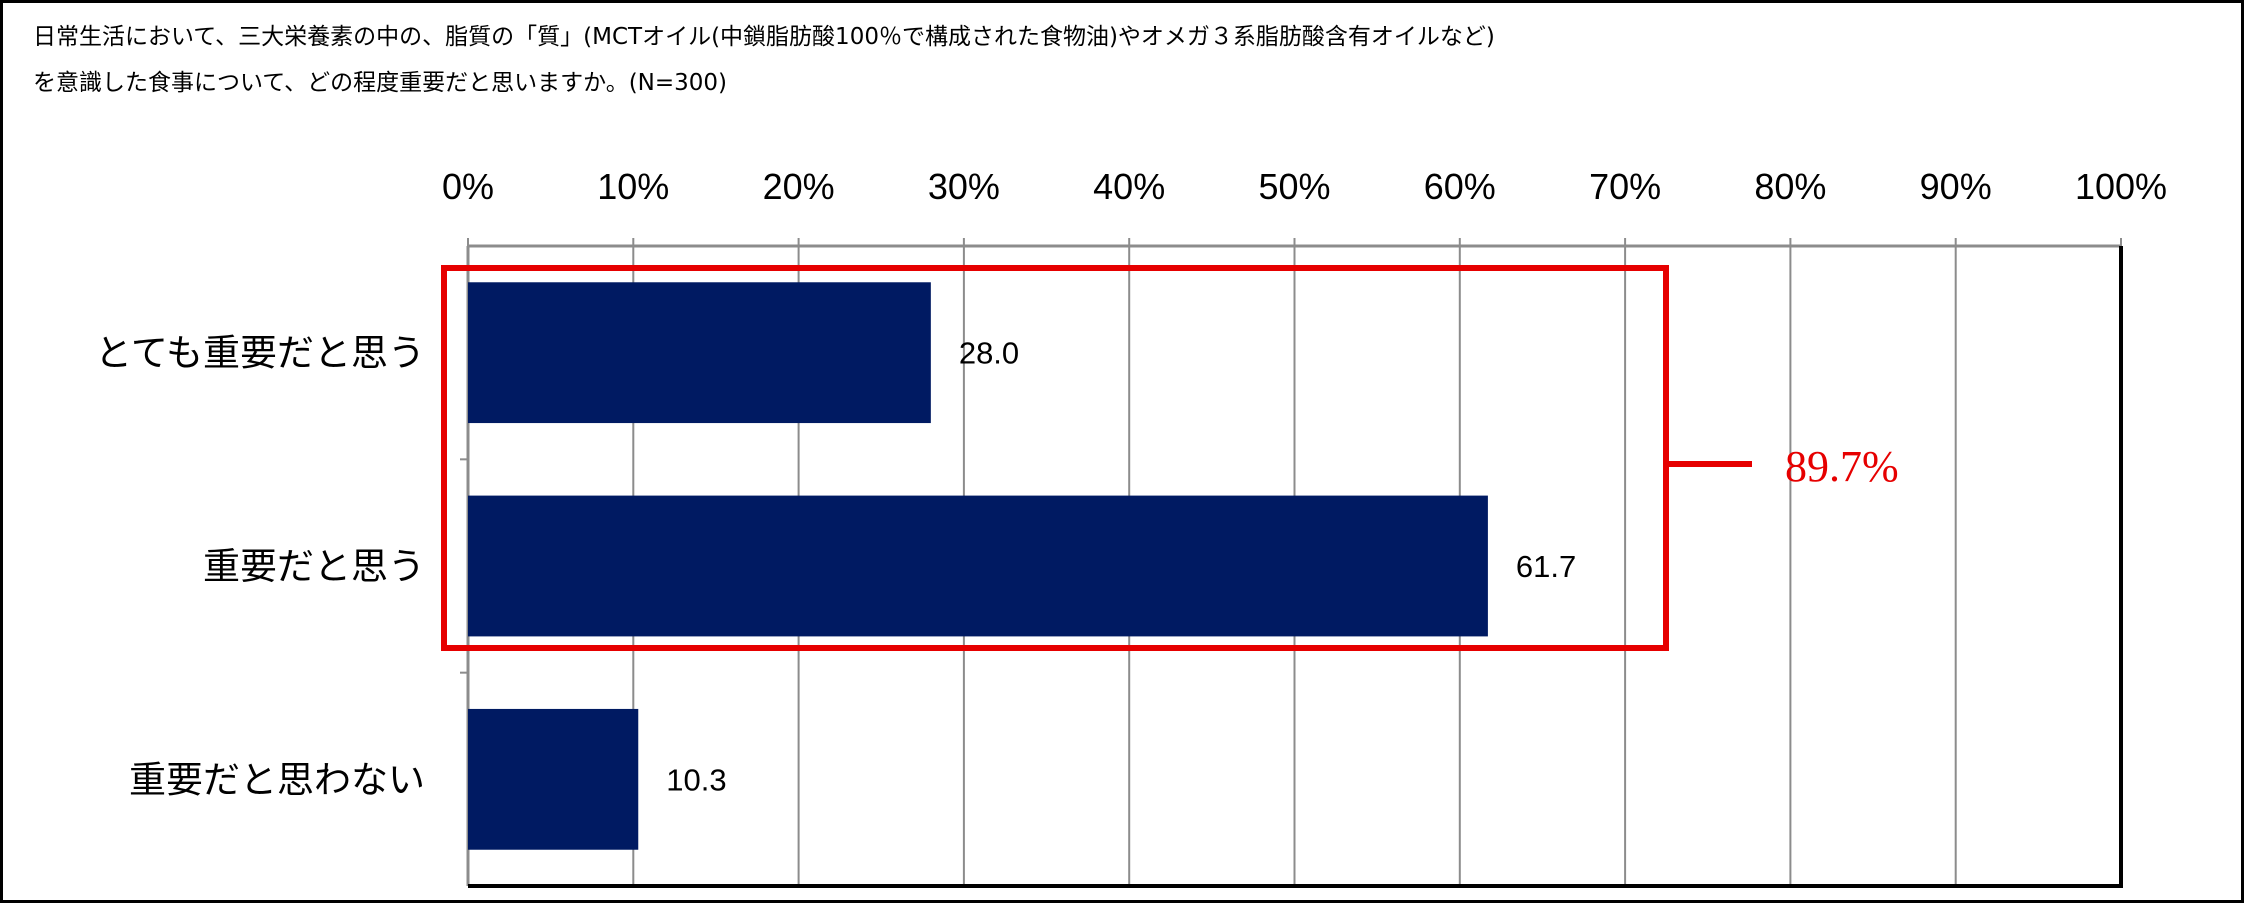 The width and height of the screenshot is (2244, 903). Describe the element at coordinates (1460, 186) in the screenshot. I see `x-tick-label: 60%` at that location.